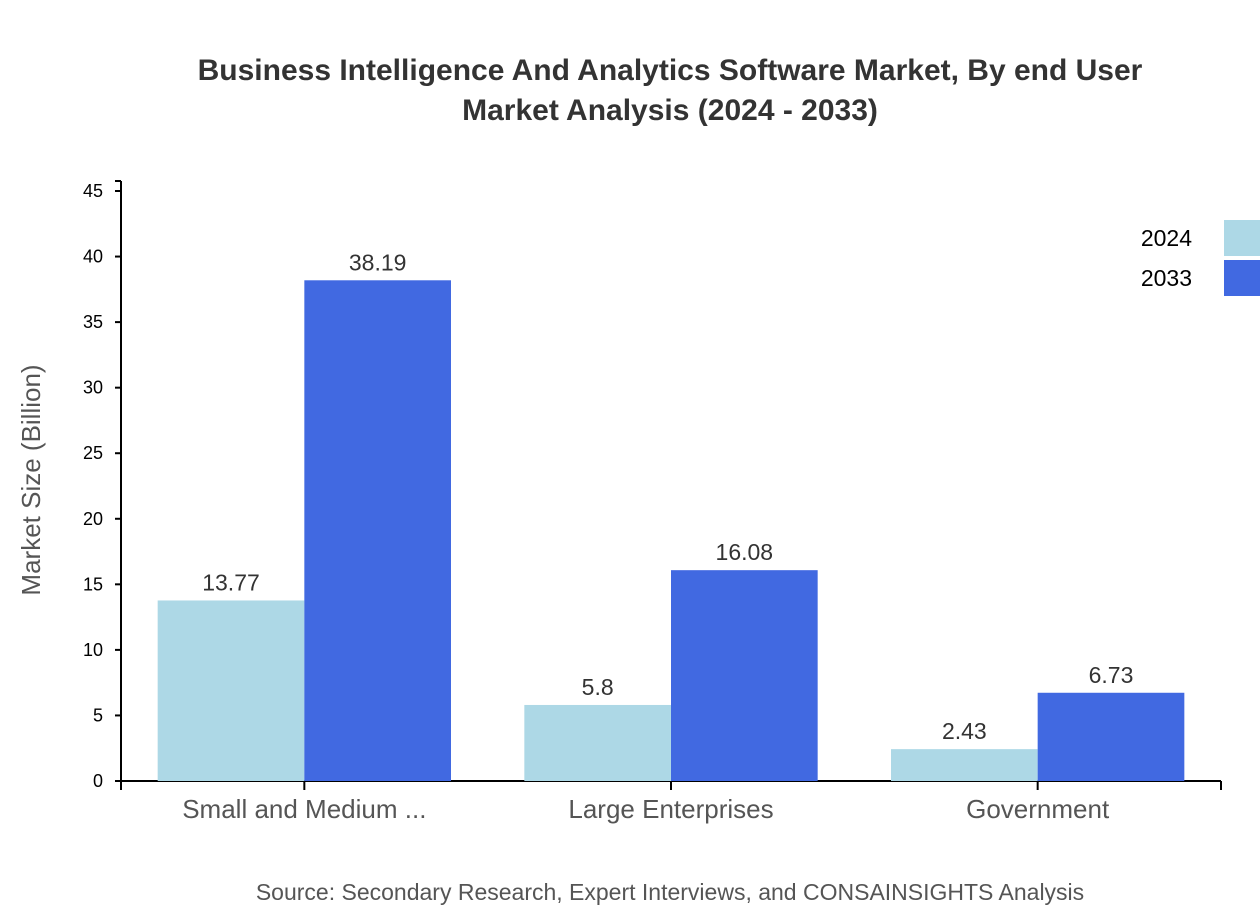 This screenshot has width=1260, height=920. Describe the element at coordinates (98, 715) in the screenshot. I see `y-tick-label: 5` at that location.